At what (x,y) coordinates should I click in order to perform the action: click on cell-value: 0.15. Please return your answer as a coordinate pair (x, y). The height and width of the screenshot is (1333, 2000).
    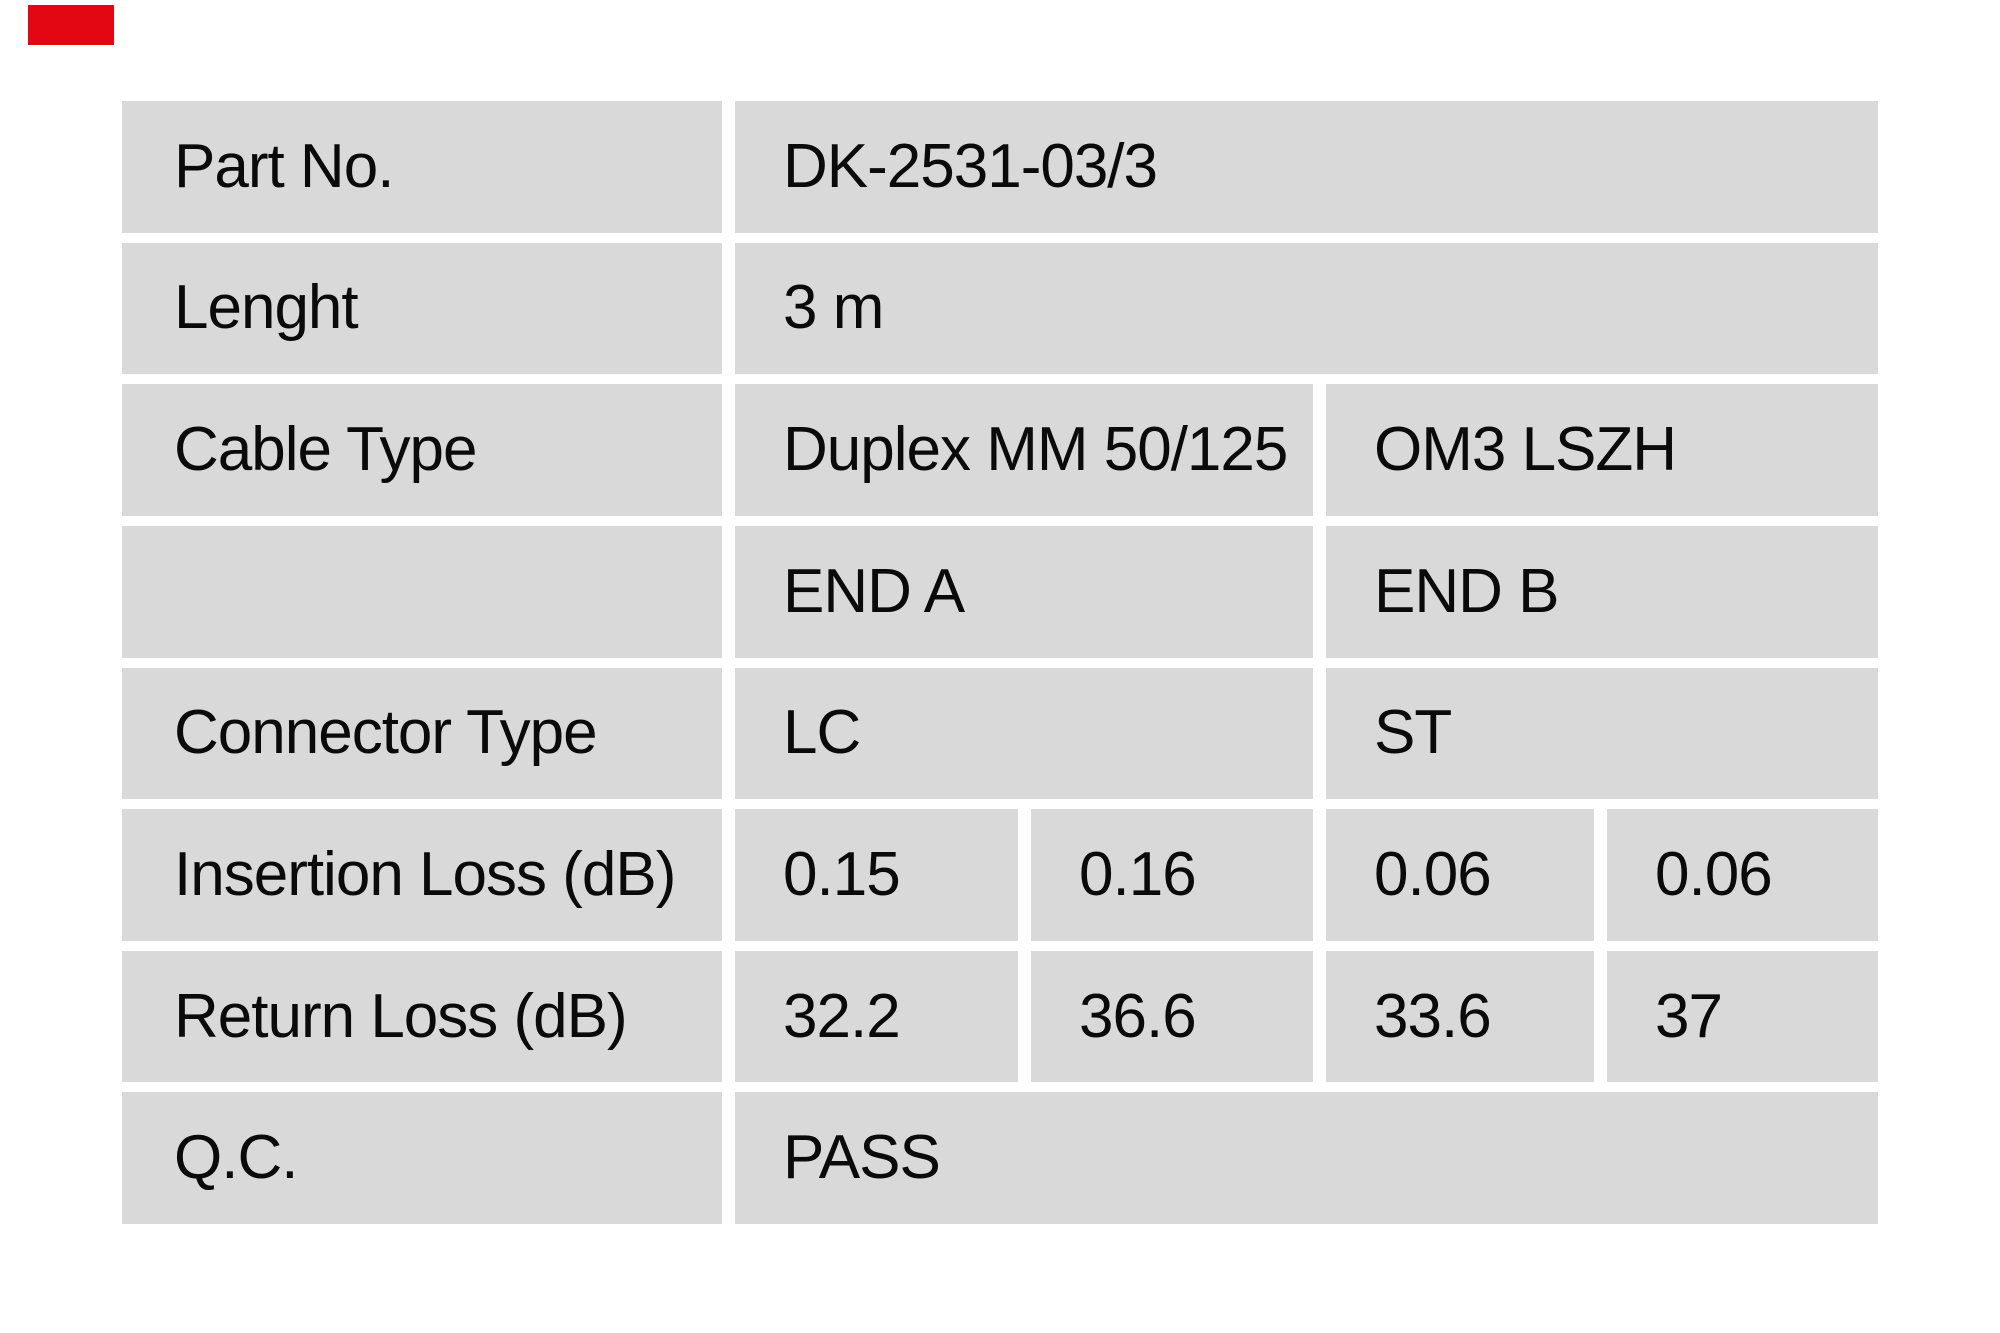
    Looking at the image, I should click on (876, 875).